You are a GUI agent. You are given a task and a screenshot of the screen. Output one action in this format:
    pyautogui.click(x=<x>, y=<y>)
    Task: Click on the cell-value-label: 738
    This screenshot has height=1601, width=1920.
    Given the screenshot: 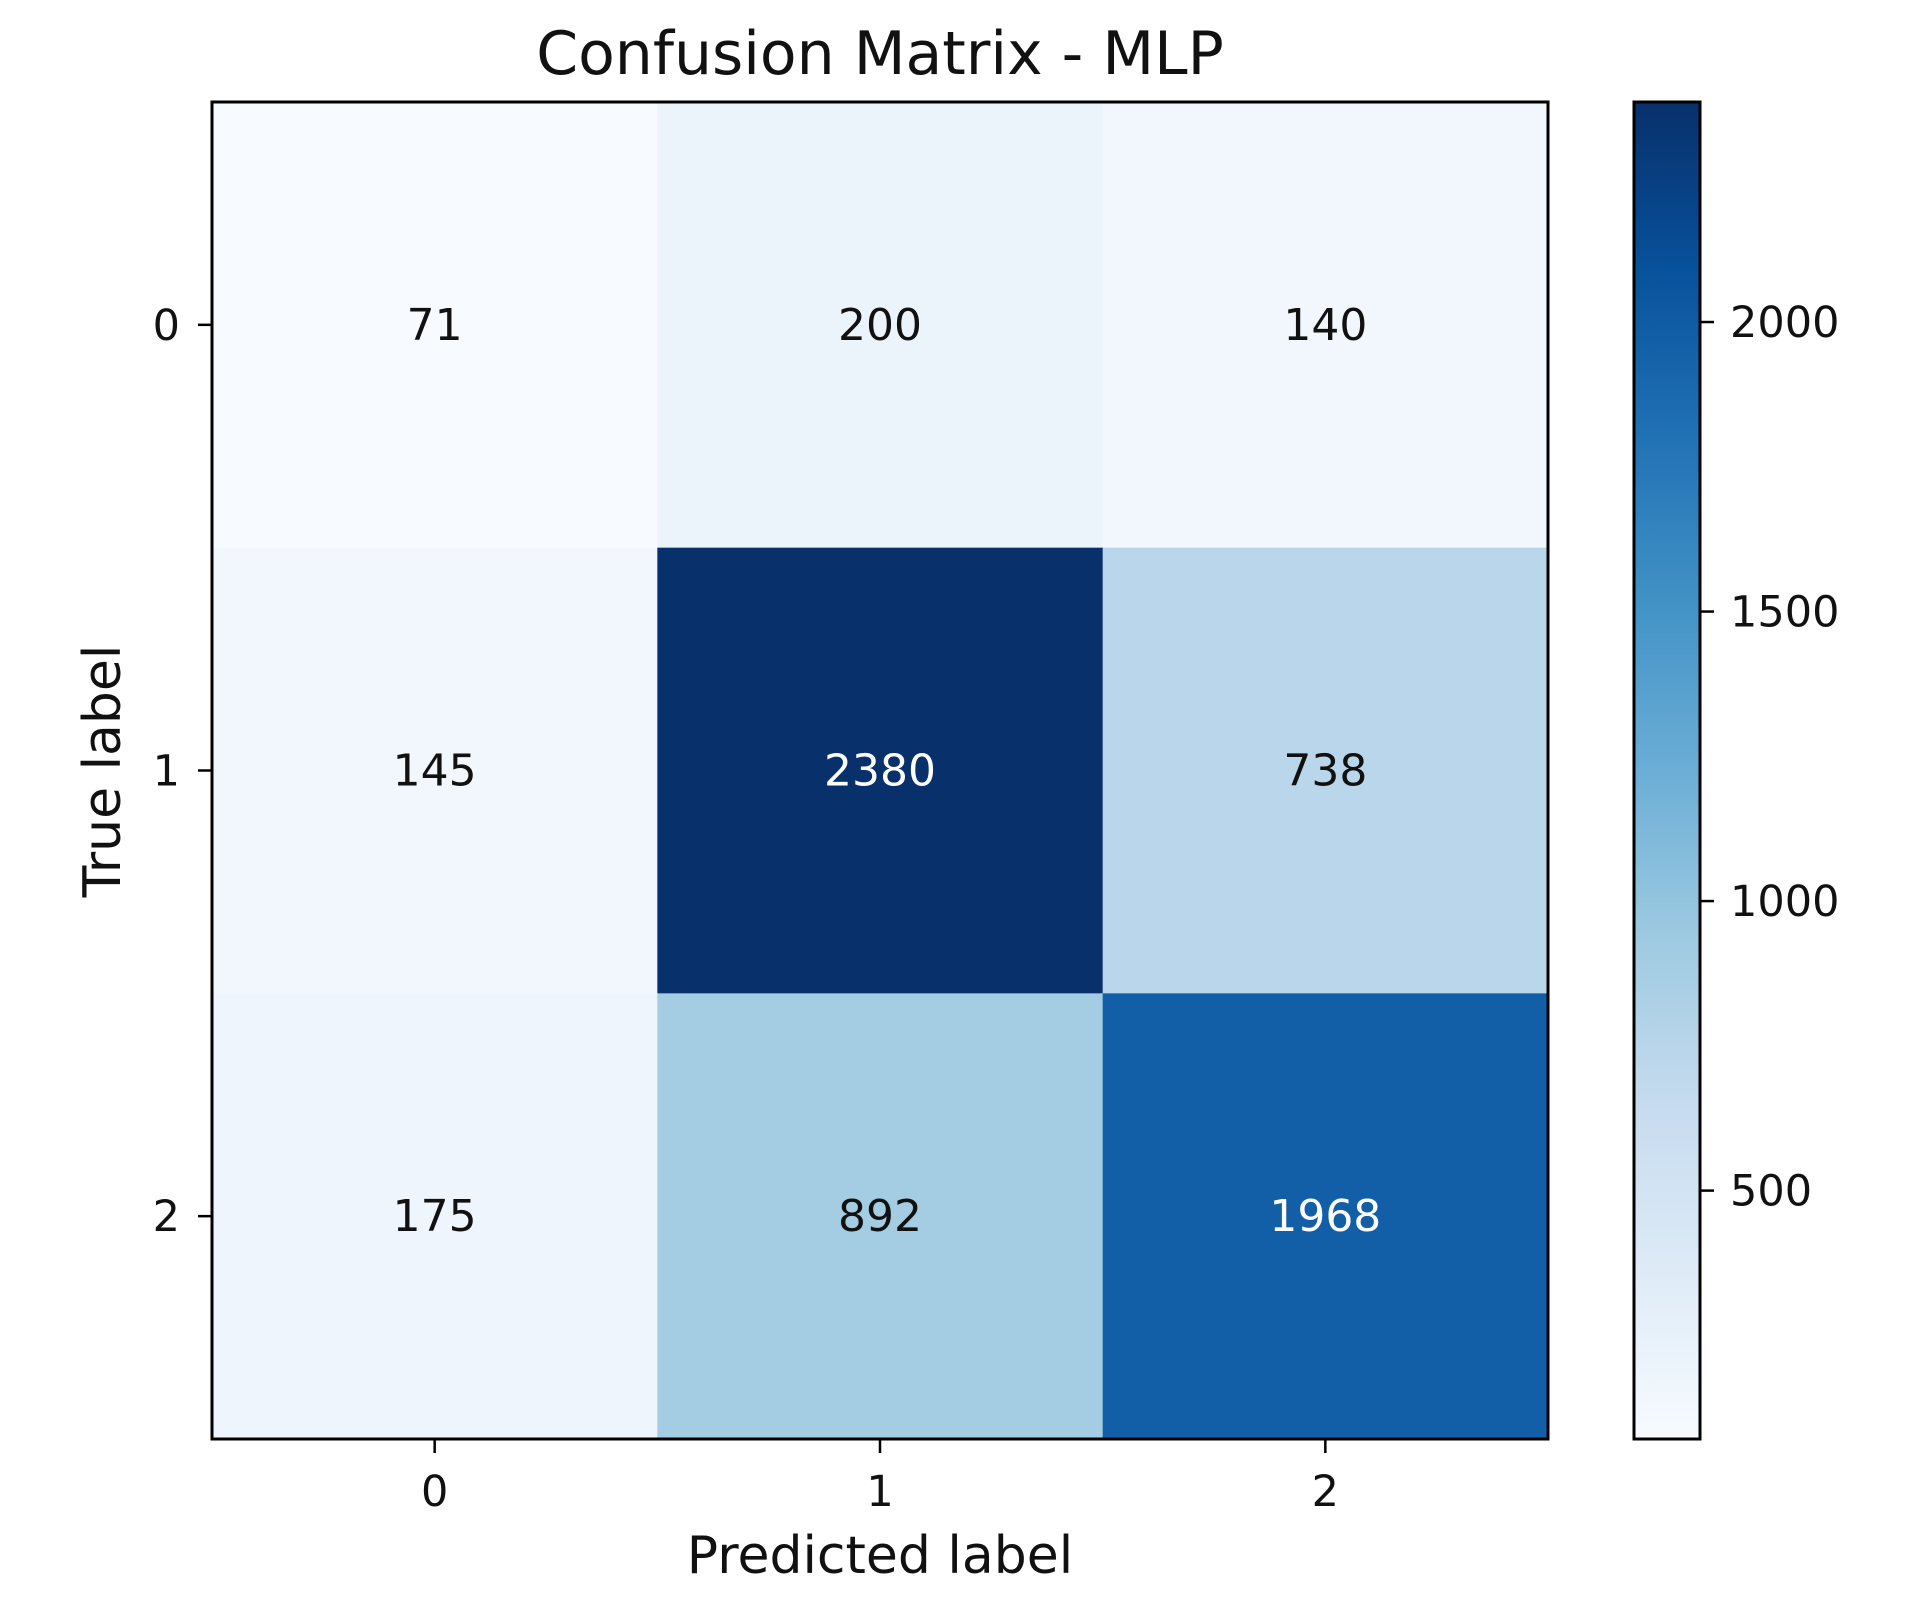 What is the action you would take?
    pyautogui.click(x=1325, y=771)
    